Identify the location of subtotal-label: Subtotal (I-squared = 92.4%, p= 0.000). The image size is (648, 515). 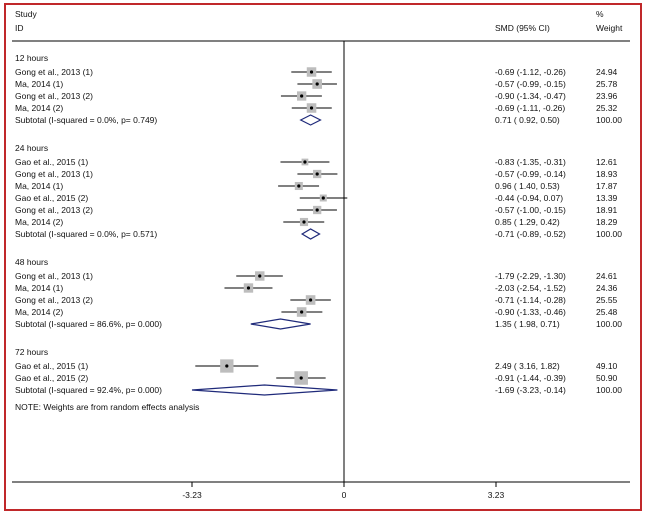
(88, 390).